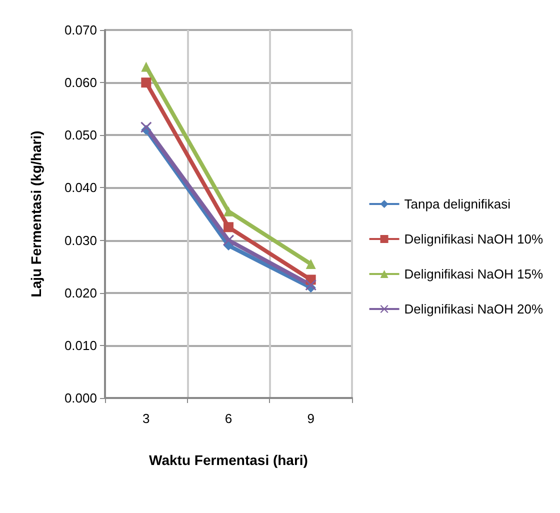  What do you see at coordinates (80, 188) in the screenshot?
I see `y-tick-label: 0.040` at bounding box center [80, 188].